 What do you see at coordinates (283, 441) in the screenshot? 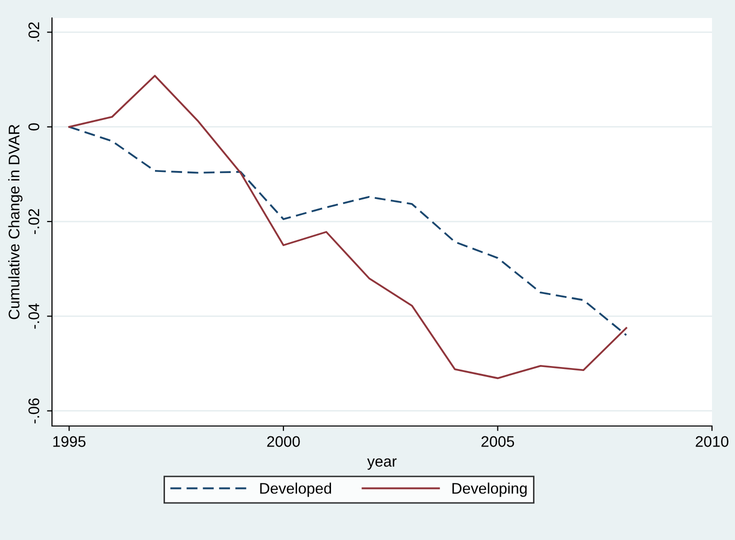
I see `x-tick-label: 2000` at bounding box center [283, 441].